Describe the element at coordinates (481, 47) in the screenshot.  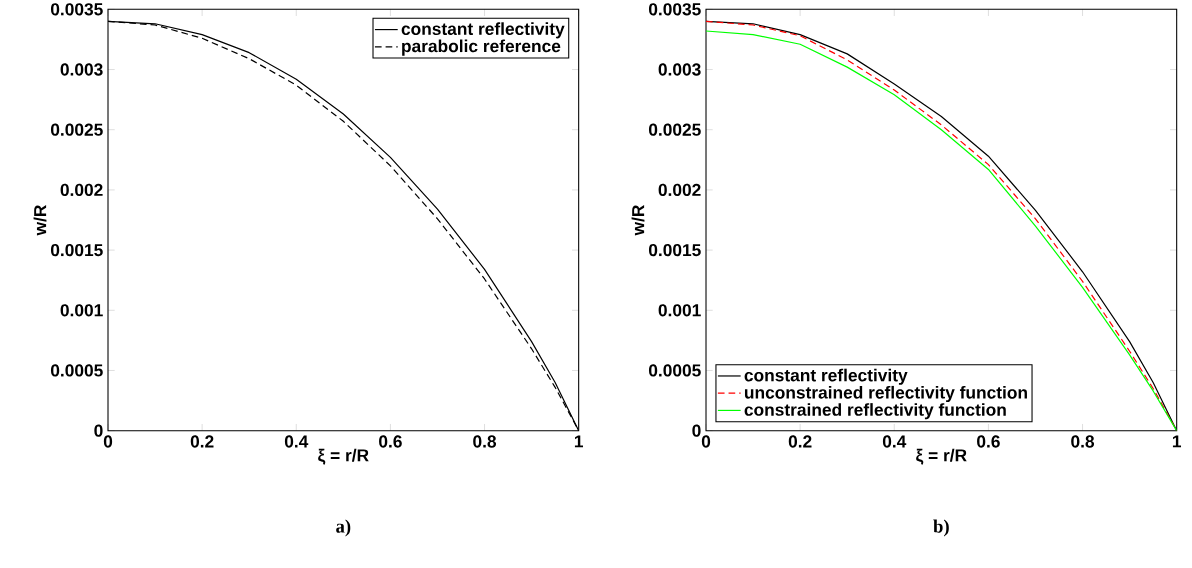
I see `legend-label: parabolic reference` at that location.